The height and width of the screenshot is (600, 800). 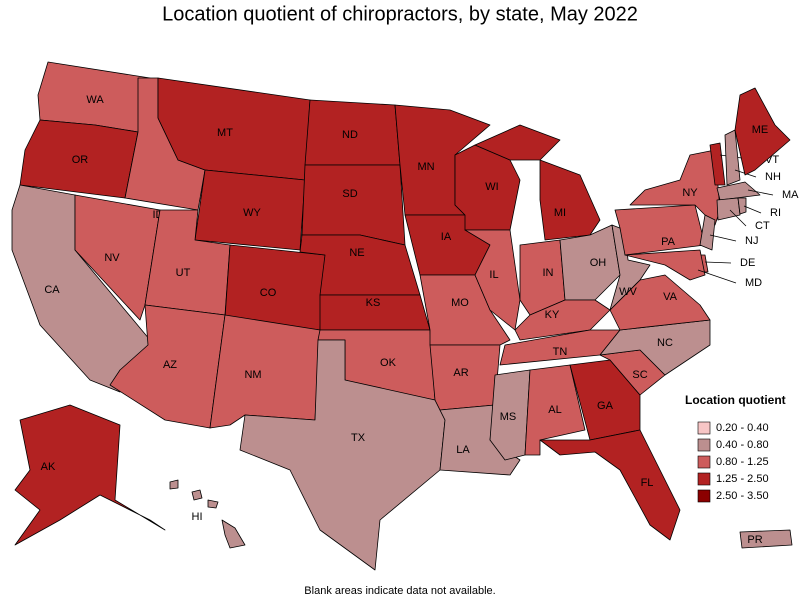 What do you see at coordinates (252, 213) in the screenshot?
I see `state-label: WY` at bounding box center [252, 213].